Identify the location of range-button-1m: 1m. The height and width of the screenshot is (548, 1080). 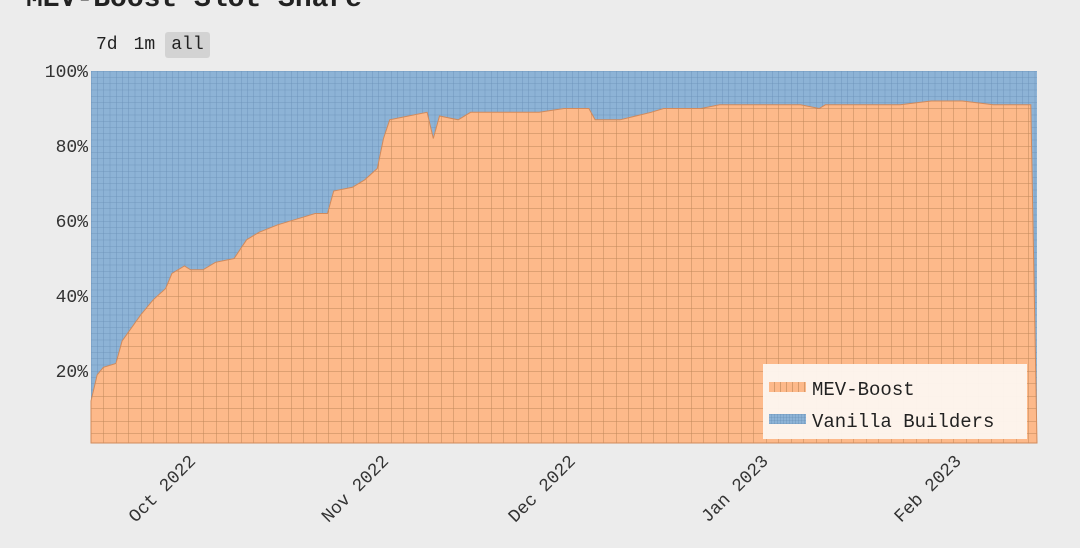
(144, 45).